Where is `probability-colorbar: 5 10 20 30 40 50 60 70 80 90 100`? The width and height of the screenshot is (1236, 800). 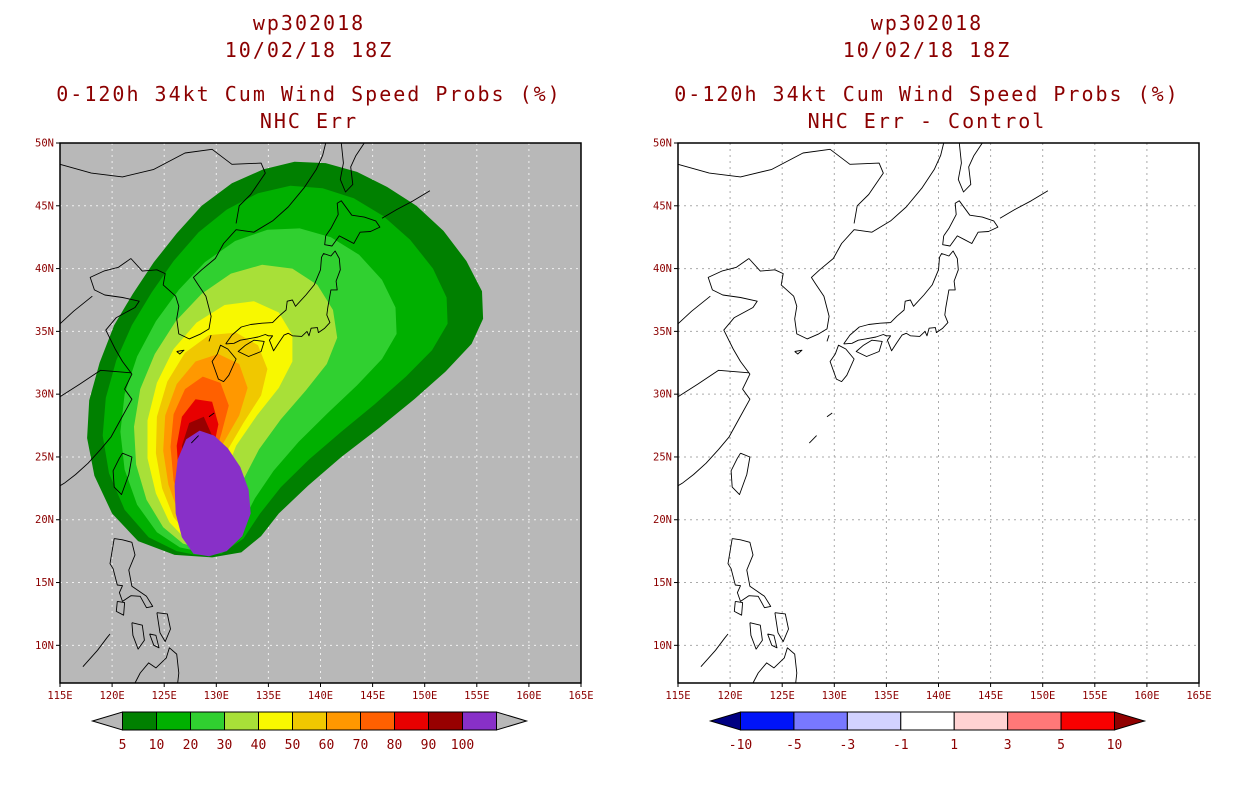
probability-colorbar: 5 10 20 30 40 50 60 70 80 90 100 is located at coordinates (309, 732).